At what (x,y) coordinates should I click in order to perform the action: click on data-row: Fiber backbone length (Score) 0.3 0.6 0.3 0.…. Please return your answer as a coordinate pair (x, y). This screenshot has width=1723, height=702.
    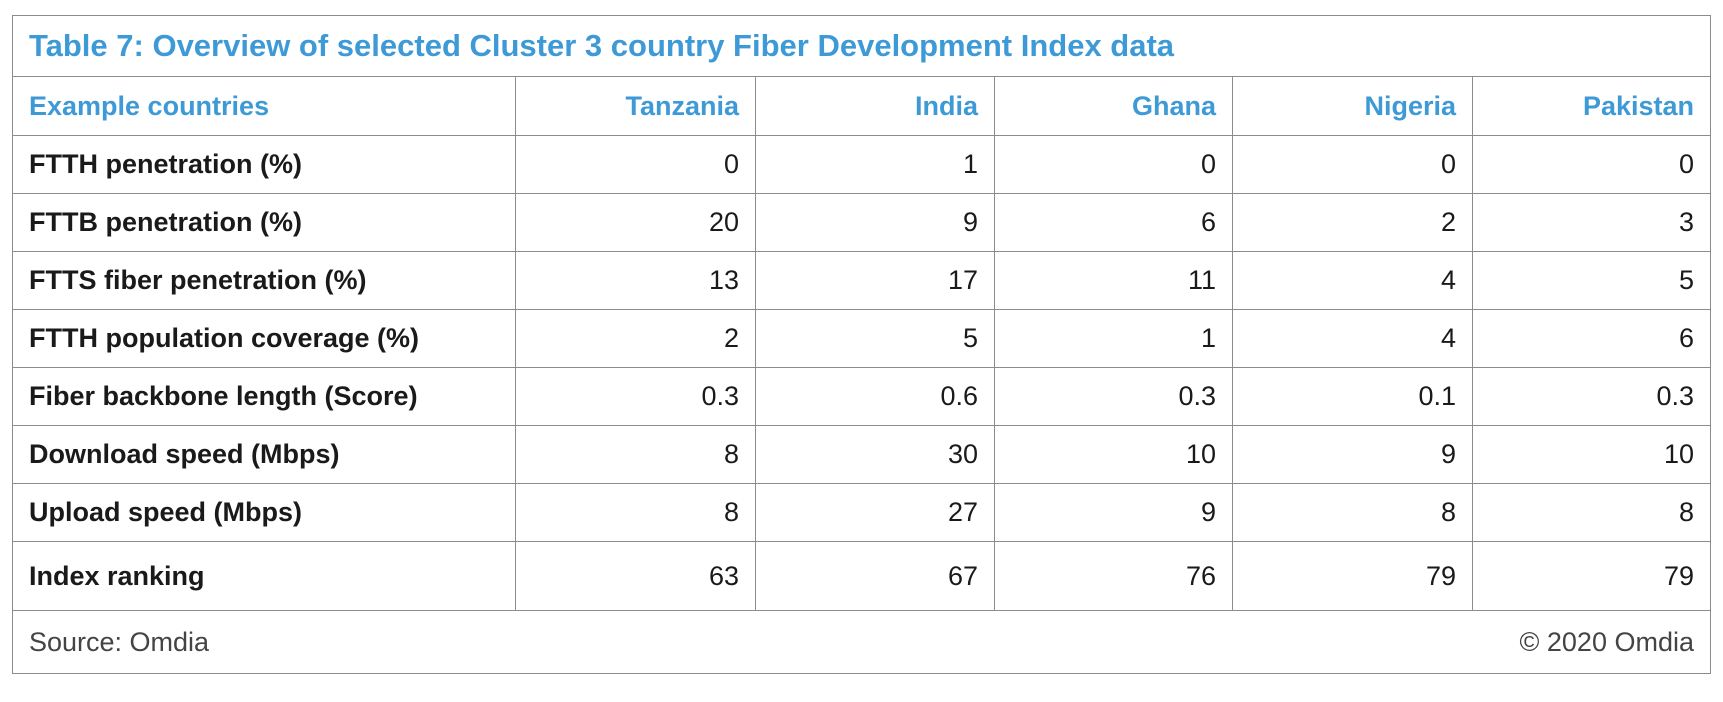
    Looking at the image, I should click on (861, 396).